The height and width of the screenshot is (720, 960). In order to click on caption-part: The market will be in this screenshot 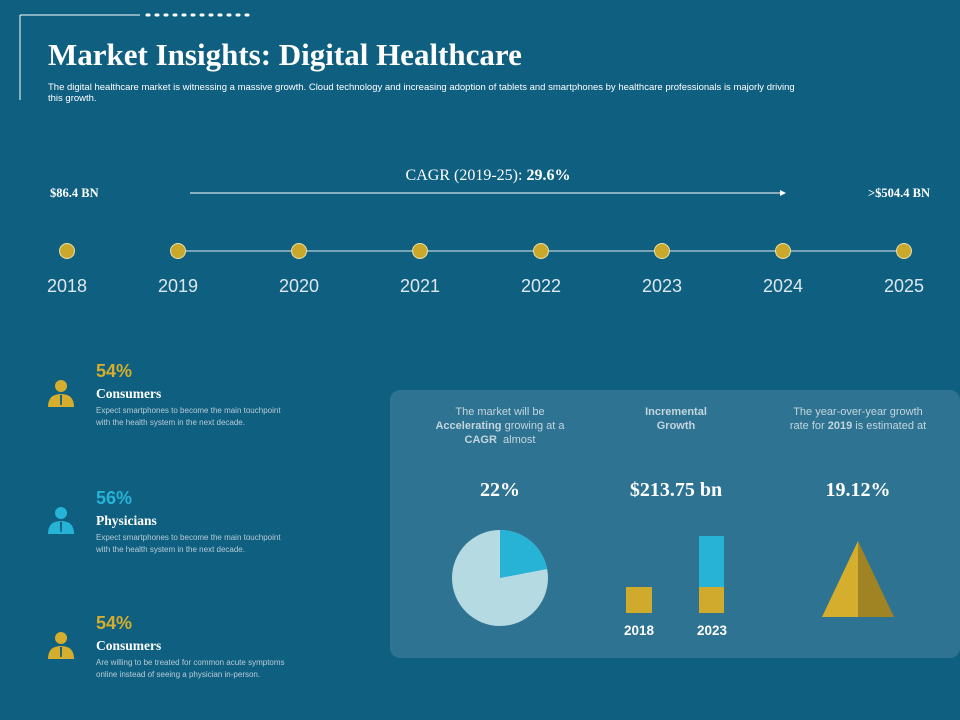, I will do `click(499, 412)`.